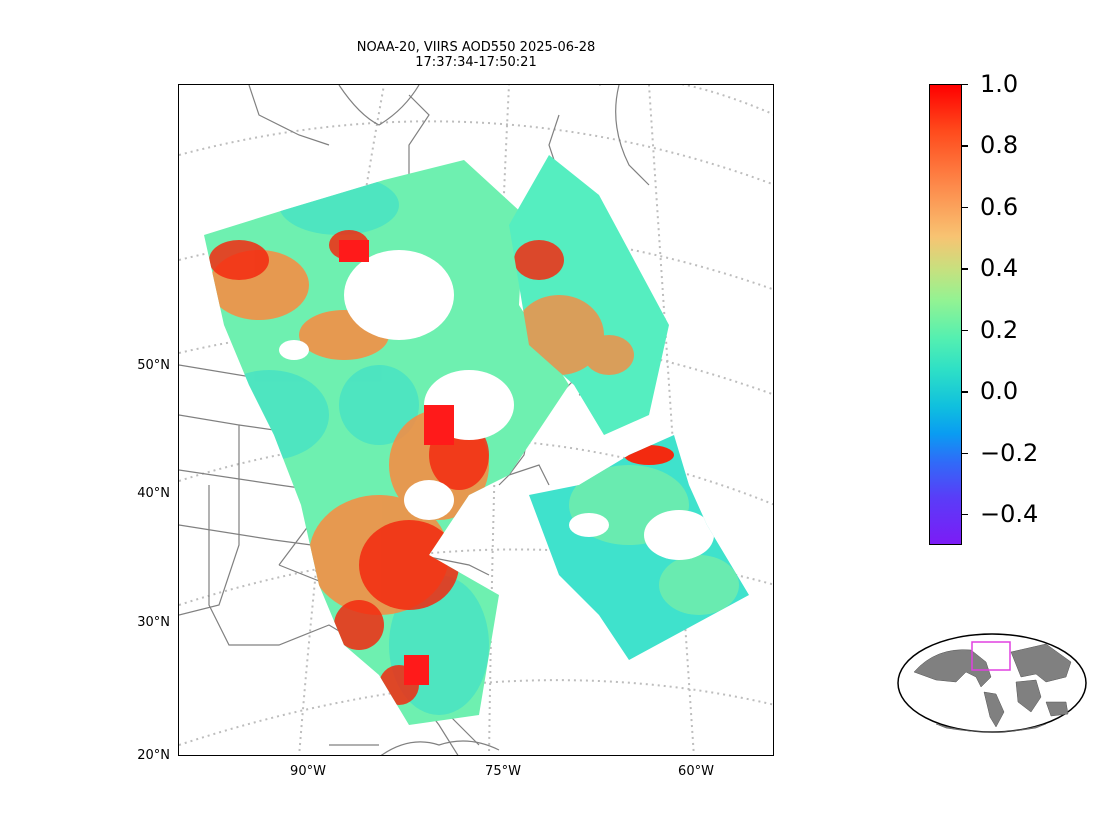 The height and width of the screenshot is (840, 1120). What do you see at coordinates (153, 755) in the screenshot?
I see `lat-label-20n: 20°N` at bounding box center [153, 755].